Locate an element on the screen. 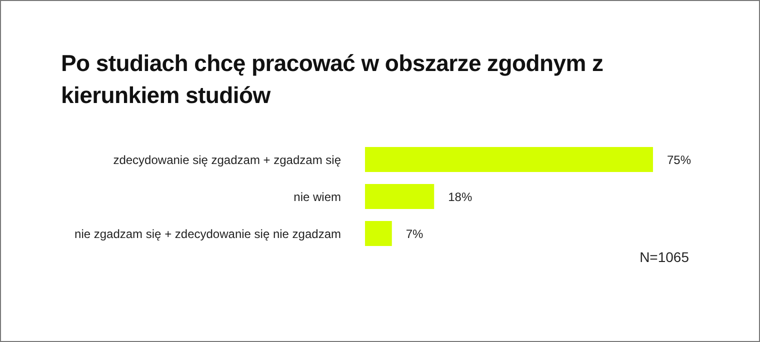  chart-title: Po studiach chcę pracować w obszarze zgodnym z kierunkiem studiów is located at coordinates (332, 79).